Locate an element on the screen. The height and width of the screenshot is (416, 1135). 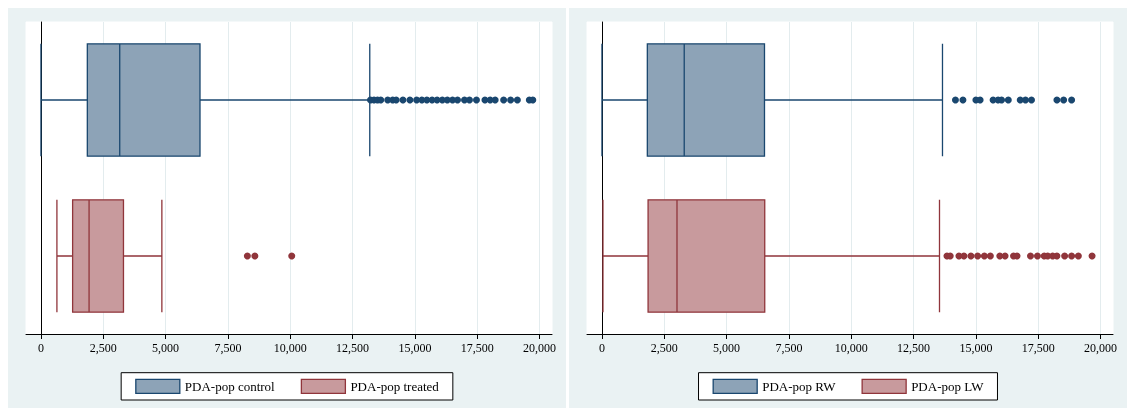
legend-label: PDA-pop RW is located at coordinates (799, 386).